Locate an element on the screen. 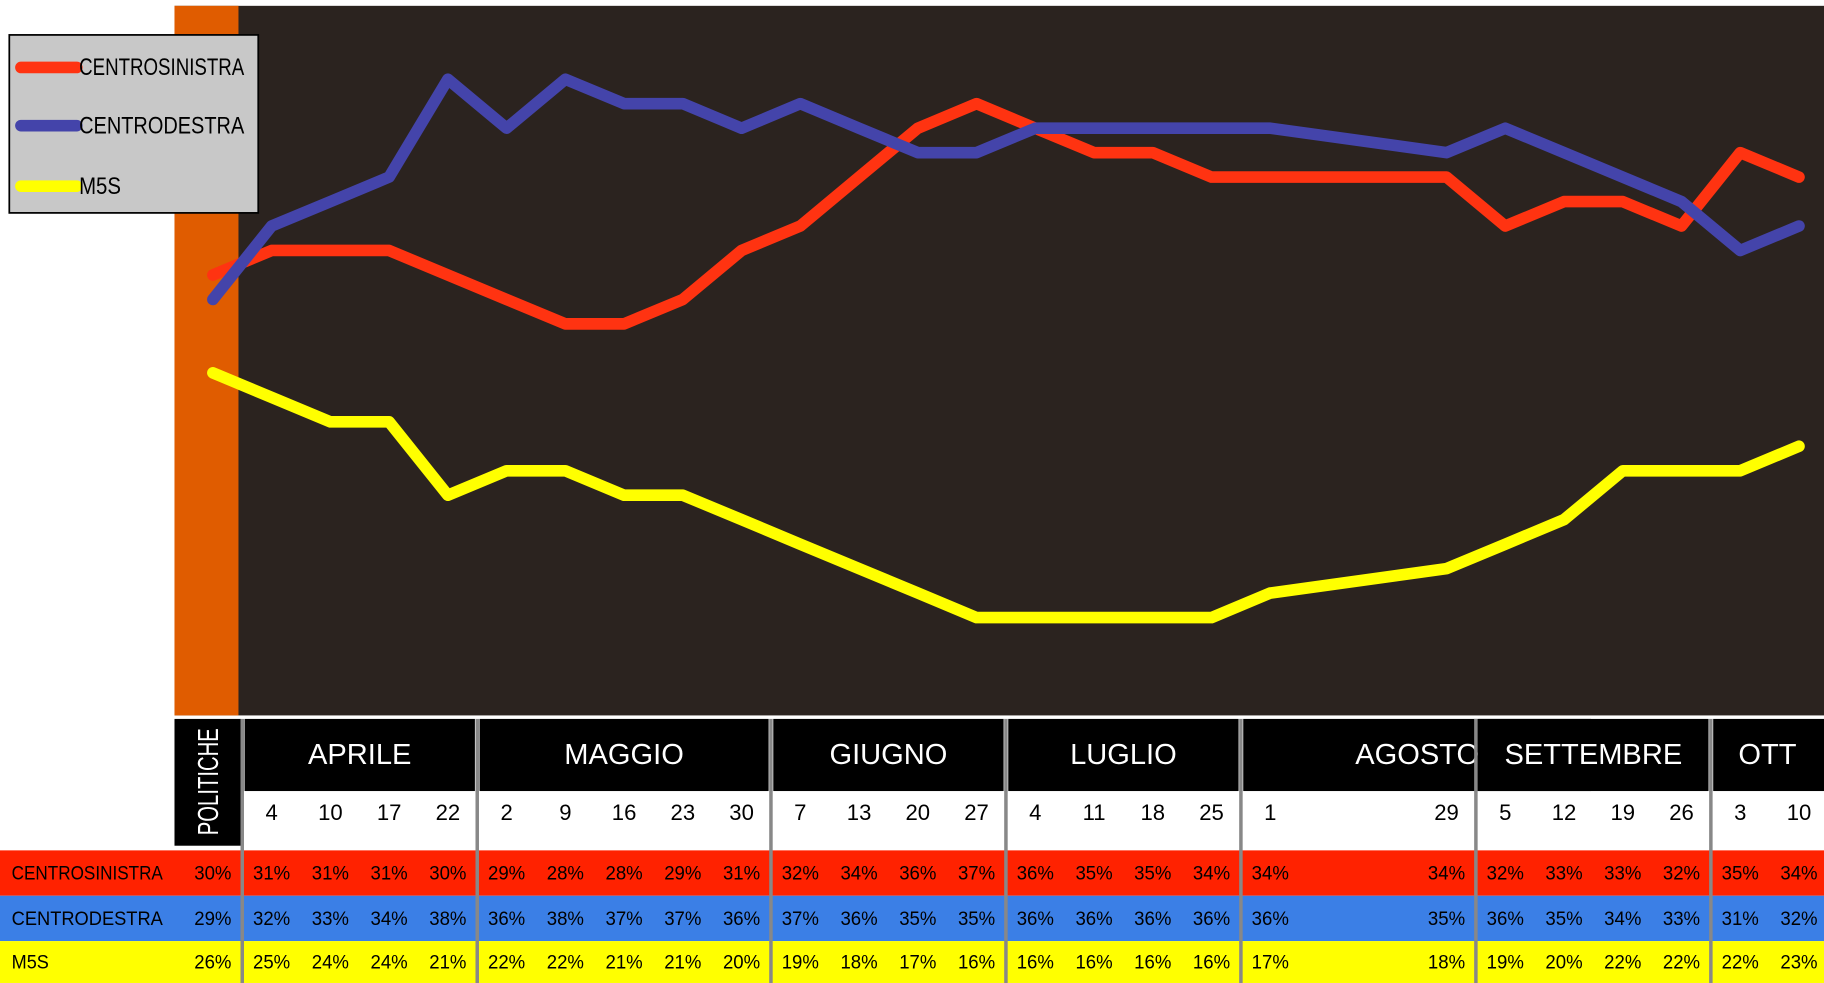  x-tick-label: 9 is located at coordinates (565, 812).